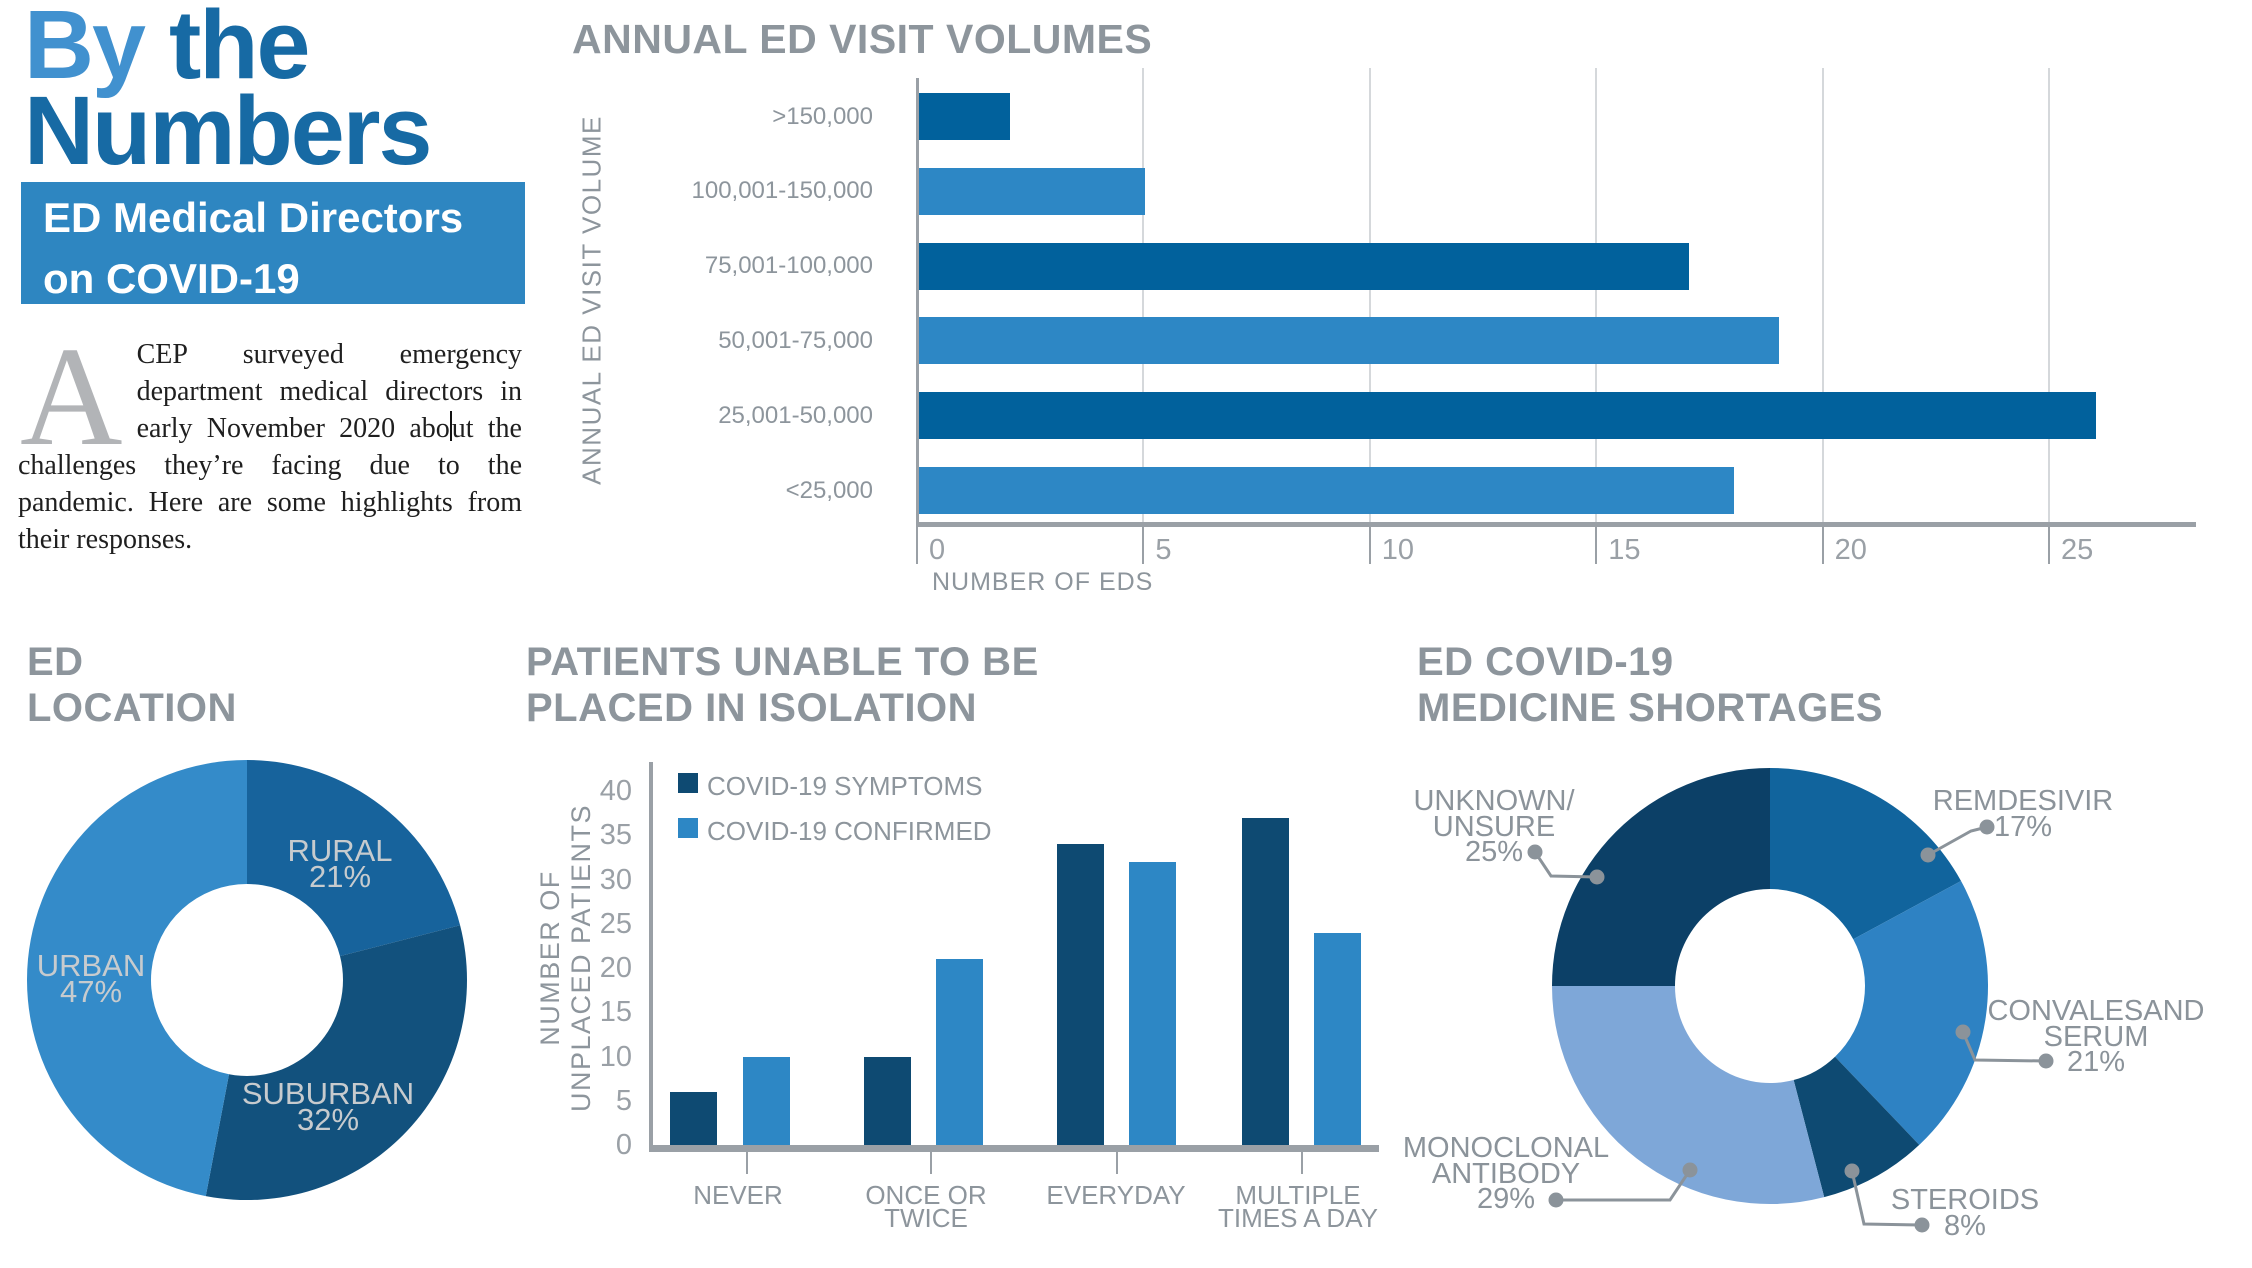  I want to click on leader-line-steroids, so click(1886, 1198).